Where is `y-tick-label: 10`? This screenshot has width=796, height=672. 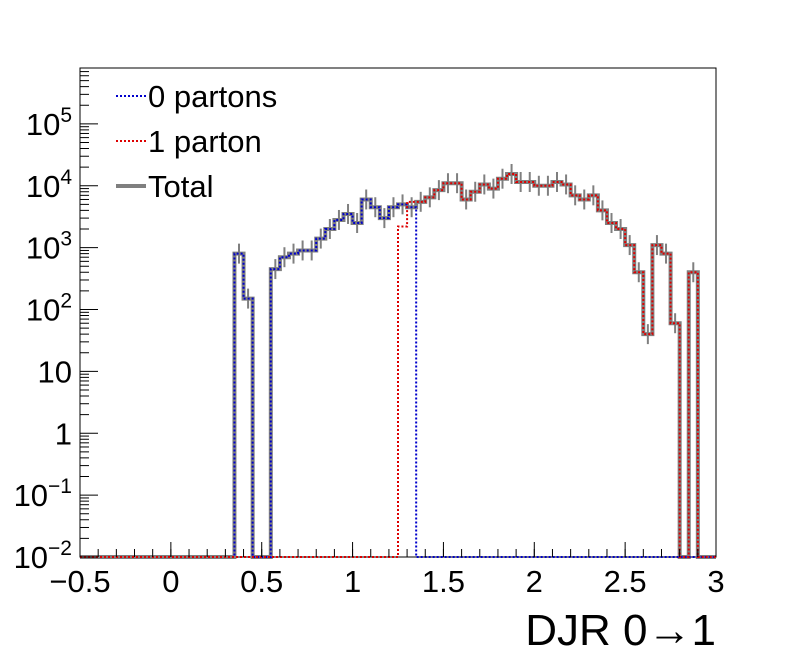 y-tick-label: 10 is located at coordinates (55, 371).